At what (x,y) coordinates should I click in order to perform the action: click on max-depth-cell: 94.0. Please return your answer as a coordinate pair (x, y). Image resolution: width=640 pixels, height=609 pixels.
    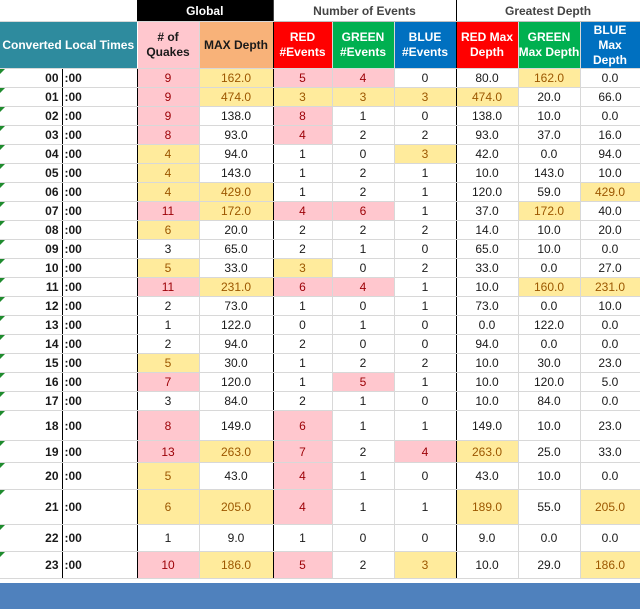
    Looking at the image, I should click on (236, 154).